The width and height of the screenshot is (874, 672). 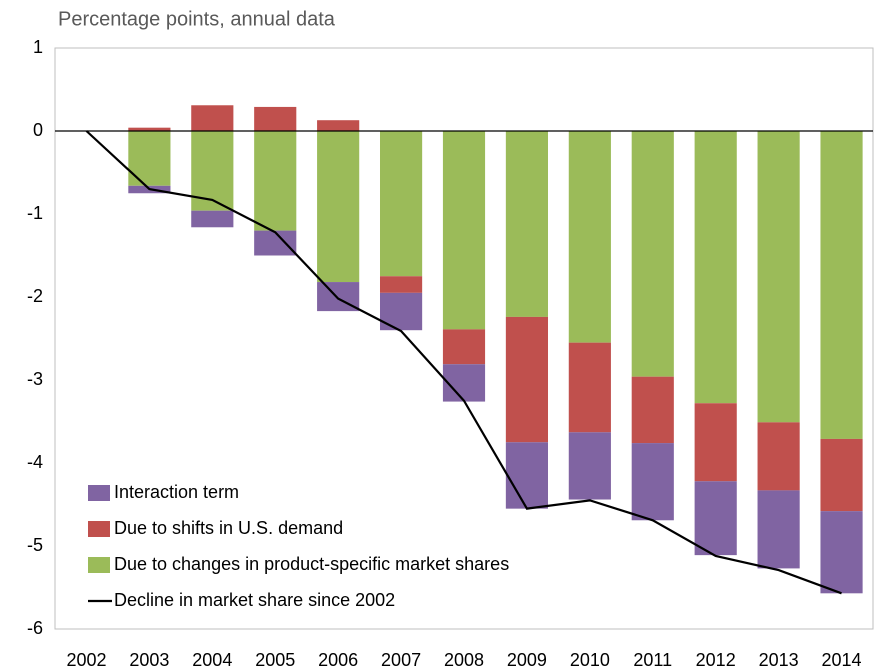 What do you see at coordinates (590, 660) in the screenshot?
I see `x-tick-label: 2010` at bounding box center [590, 660].